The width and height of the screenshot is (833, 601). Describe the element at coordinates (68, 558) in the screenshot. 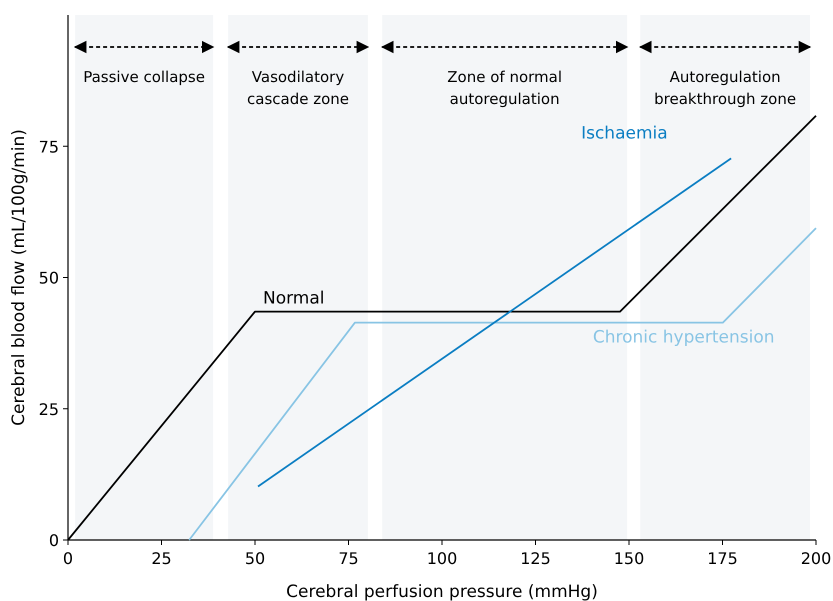

I see `x-tick-label: 0` at that location.